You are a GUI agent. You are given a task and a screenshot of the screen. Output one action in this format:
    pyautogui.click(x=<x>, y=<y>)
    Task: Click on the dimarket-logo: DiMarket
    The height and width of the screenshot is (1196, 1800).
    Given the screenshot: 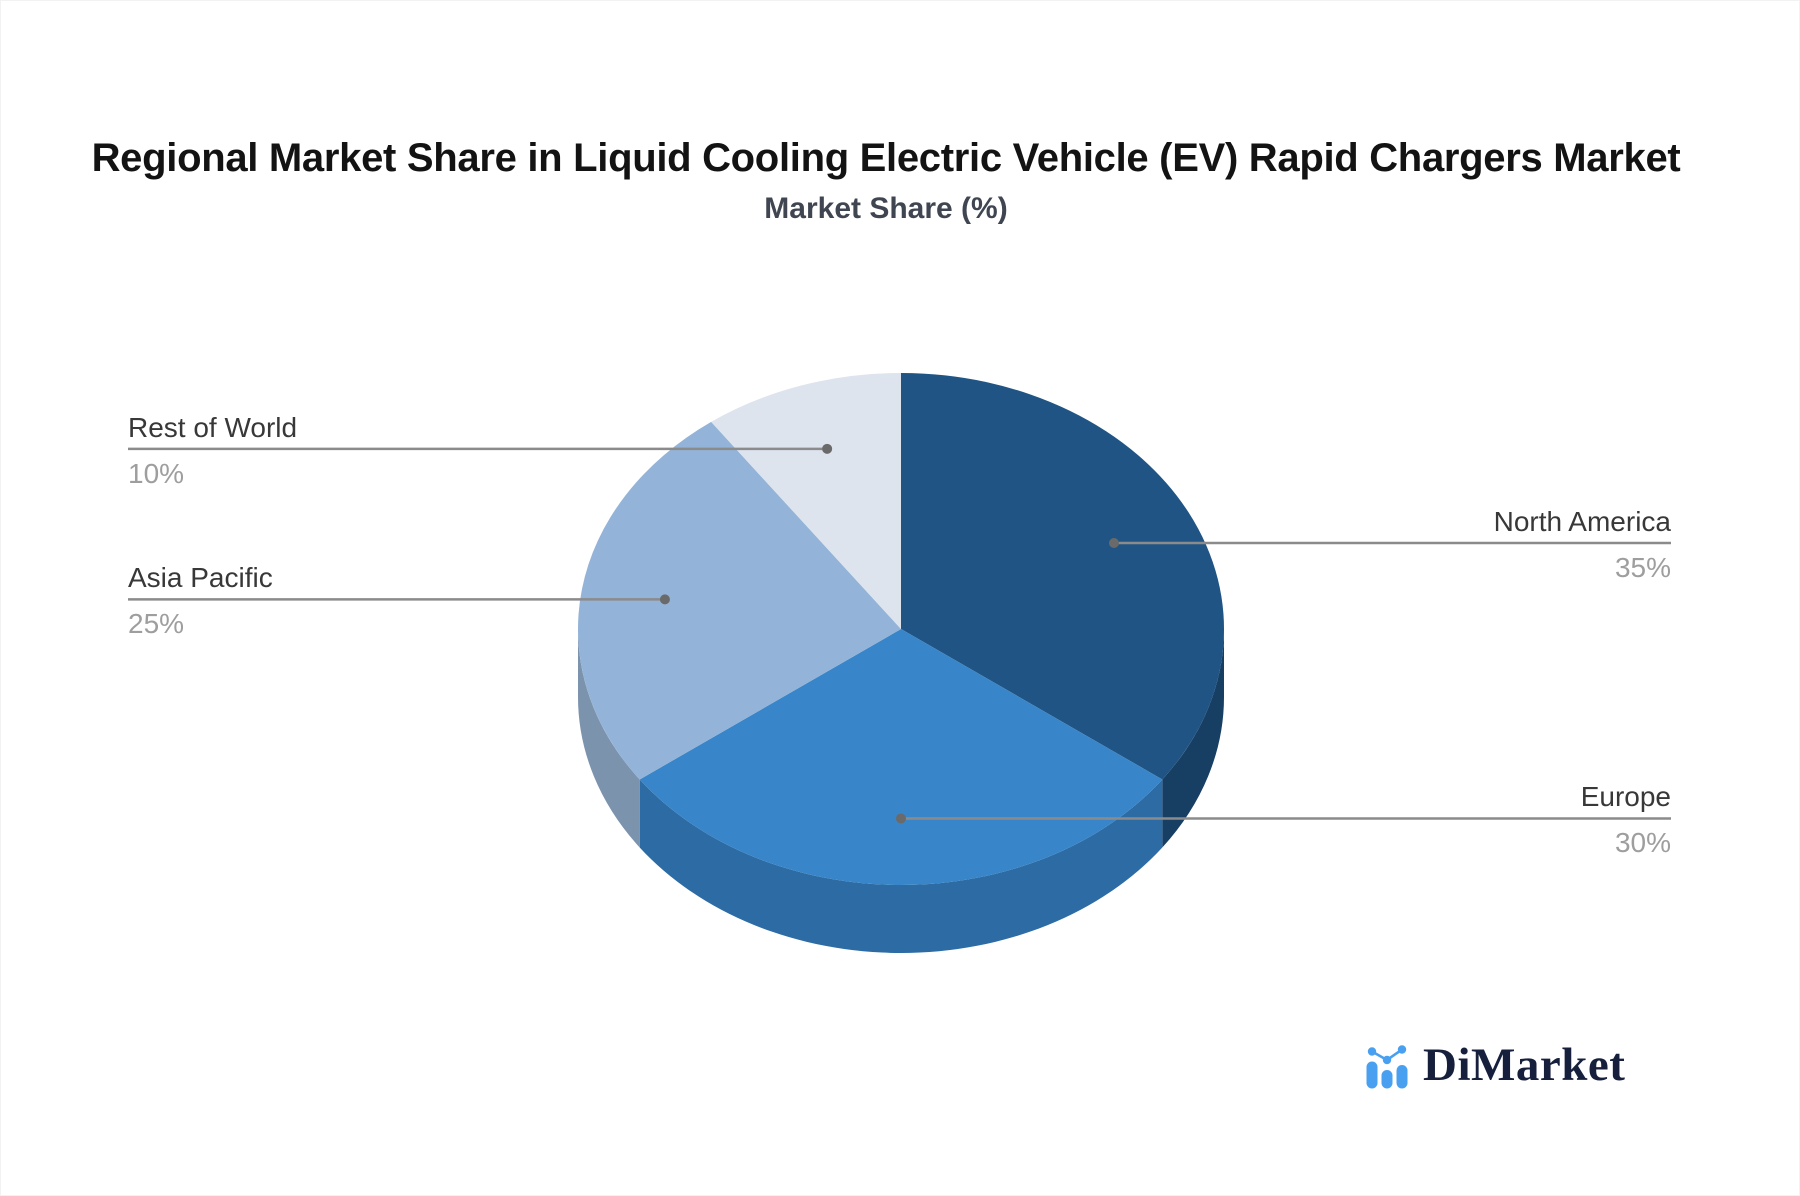 What is the action you would take?
    pyautogui.click(x=1495, y=1065)
    